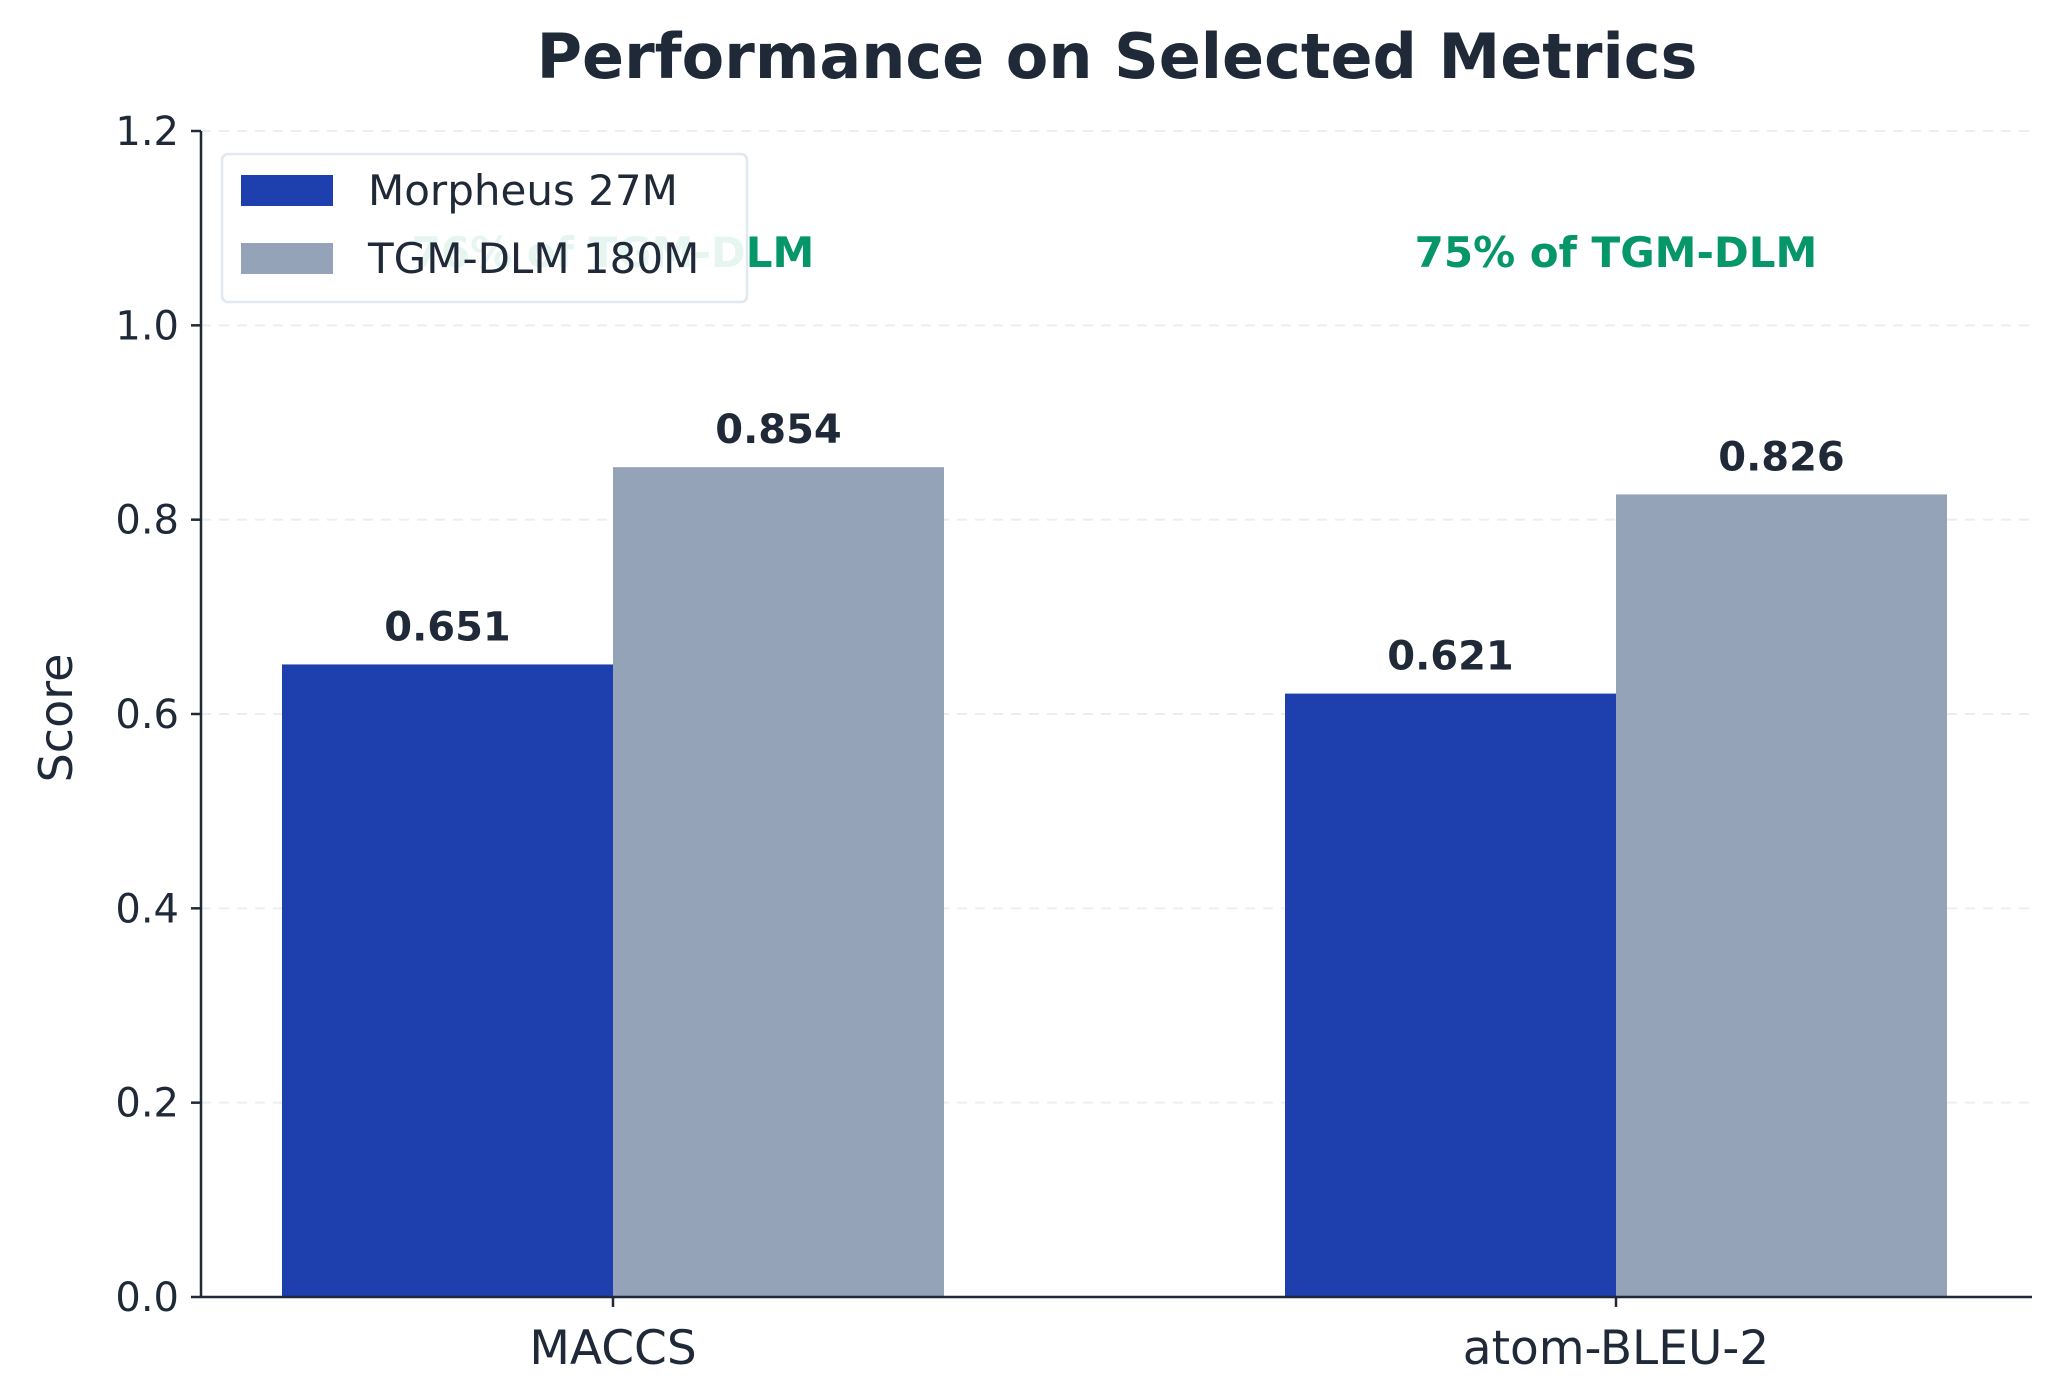  Describe the element at coordinates (523, 190) in the screenshot. I see `legend-label-morpheus: Morpheus 27M` at that location.